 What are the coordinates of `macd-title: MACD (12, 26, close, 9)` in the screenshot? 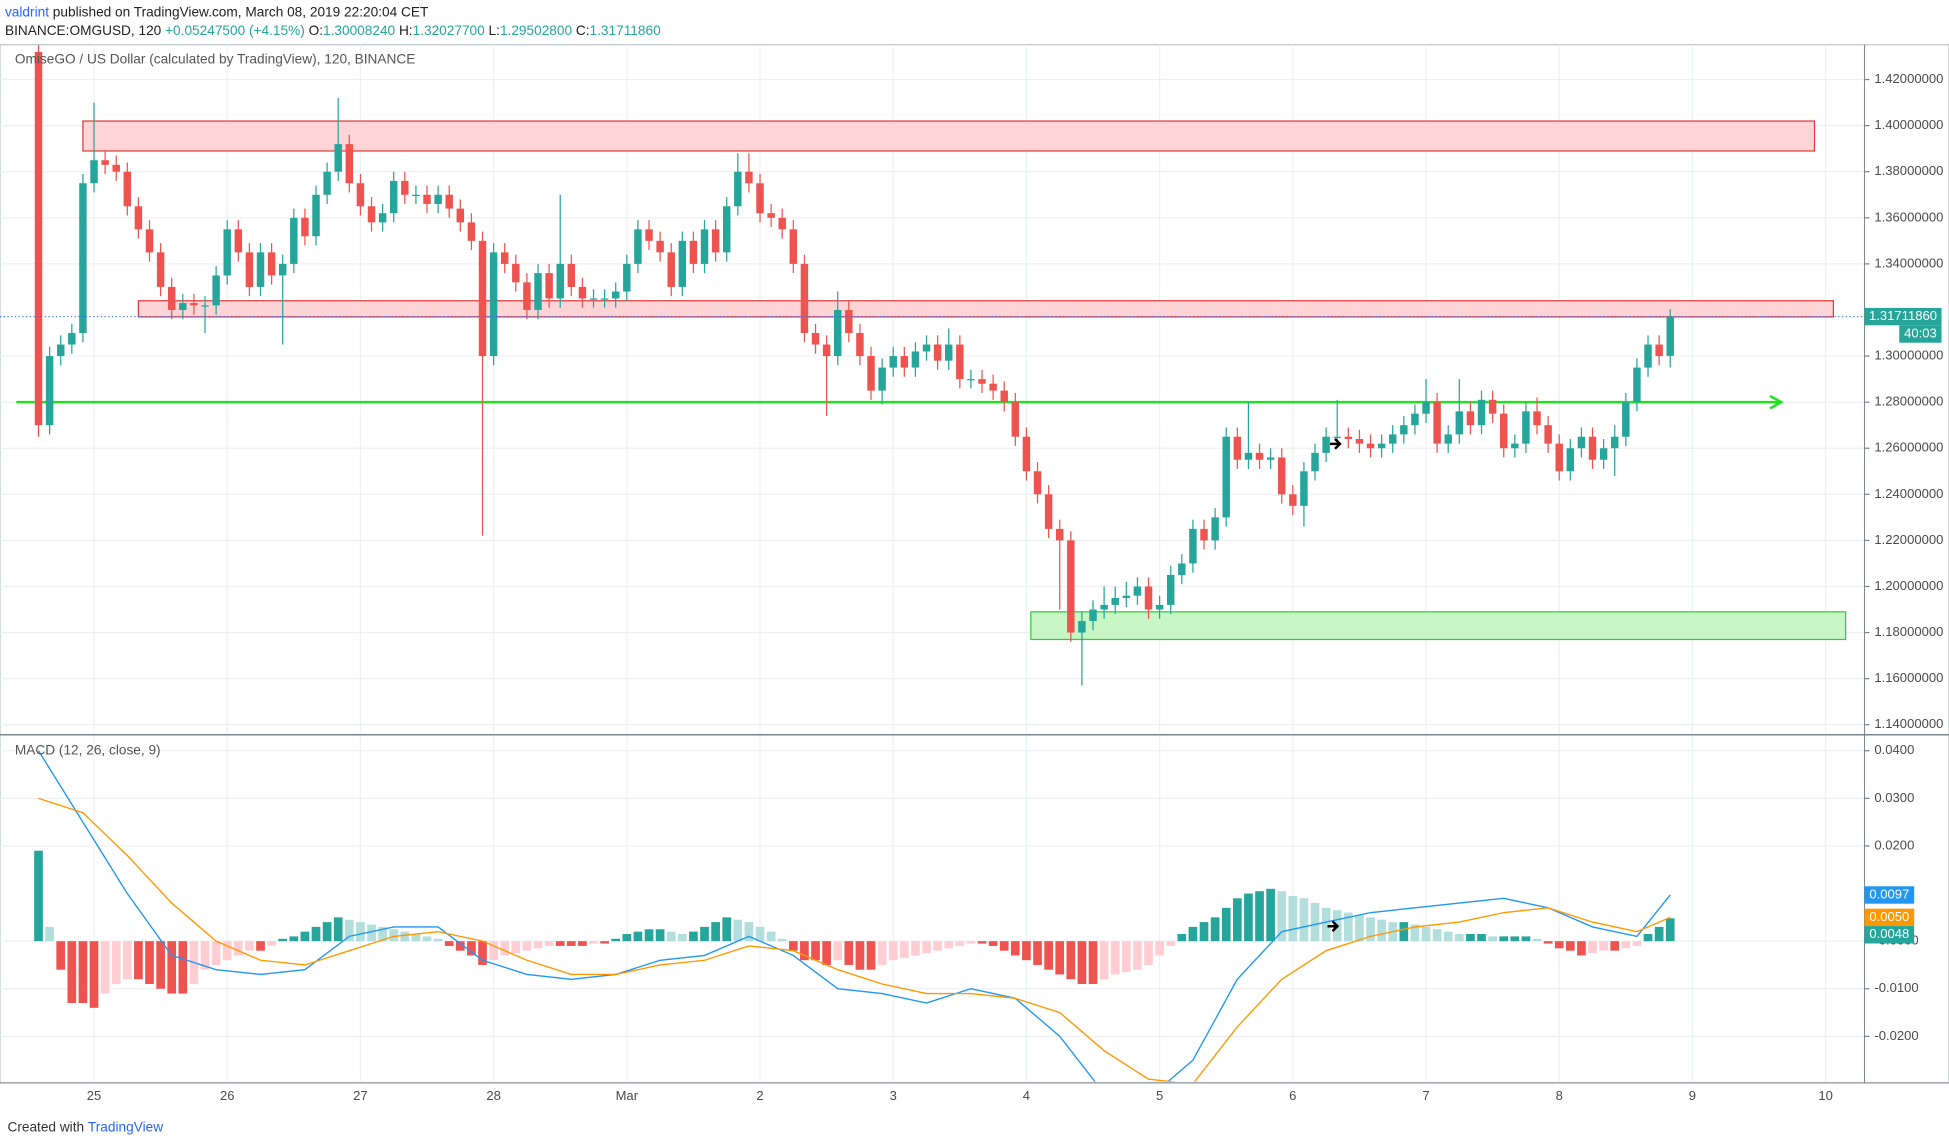 It's located at (88, 750).